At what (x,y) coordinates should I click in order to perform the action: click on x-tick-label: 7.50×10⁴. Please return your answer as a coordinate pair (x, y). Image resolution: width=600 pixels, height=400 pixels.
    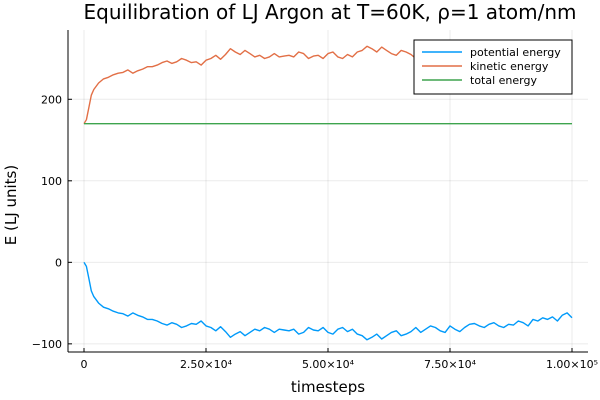
    Looking at the image, I should click on (450, 364).